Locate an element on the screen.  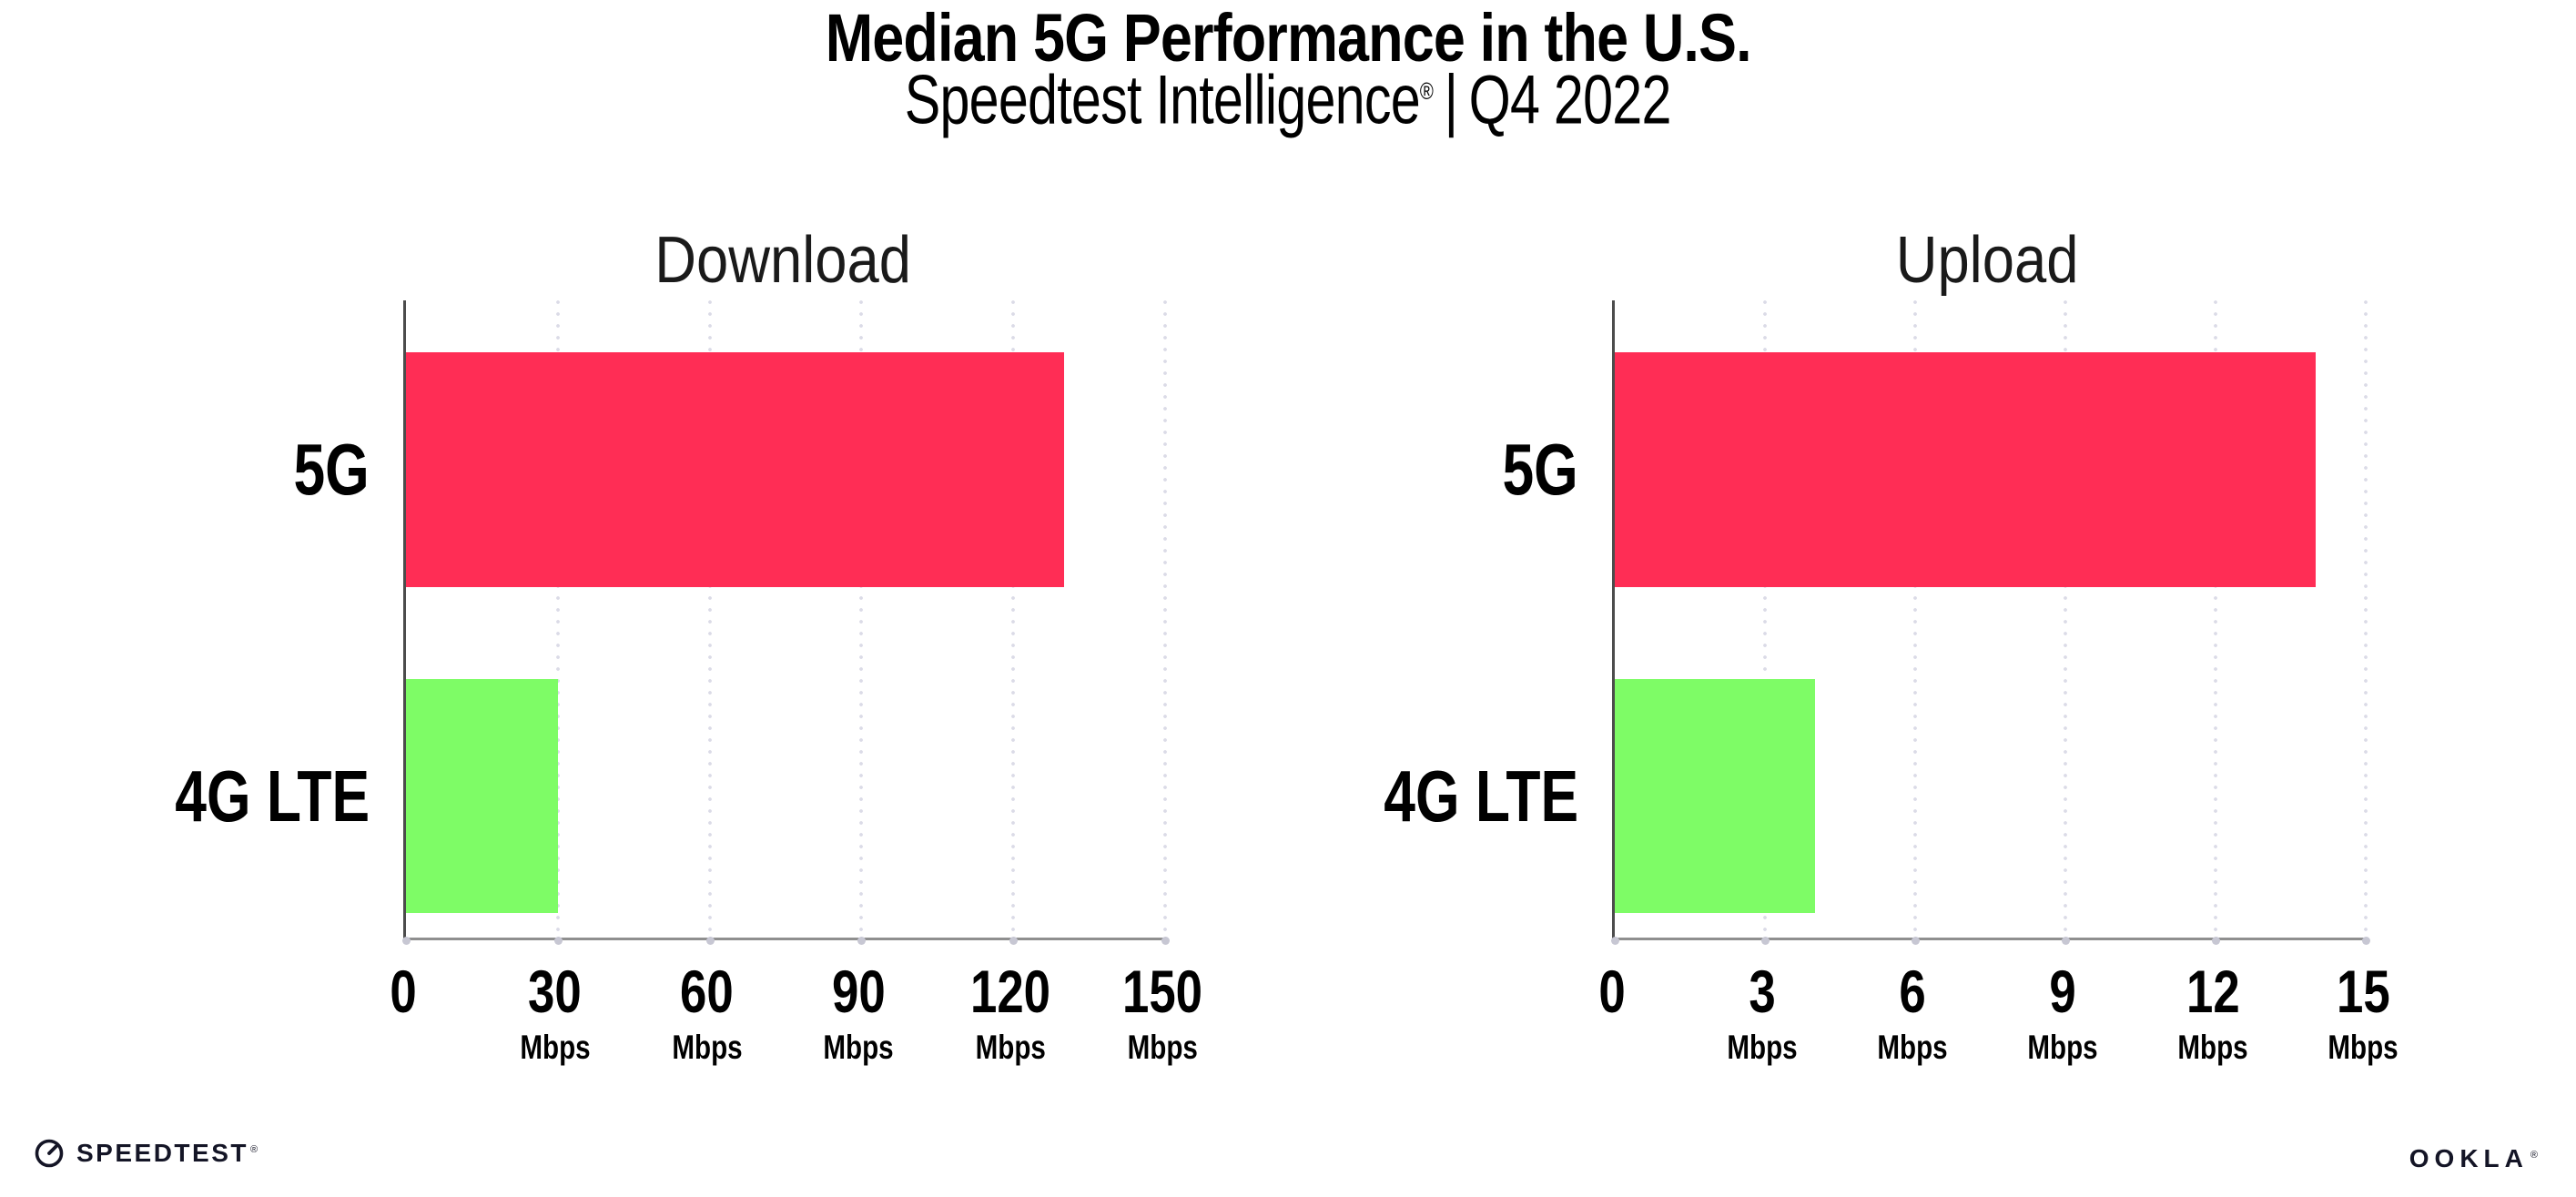
tick-value: 90 is located at coordinates (859, 992).